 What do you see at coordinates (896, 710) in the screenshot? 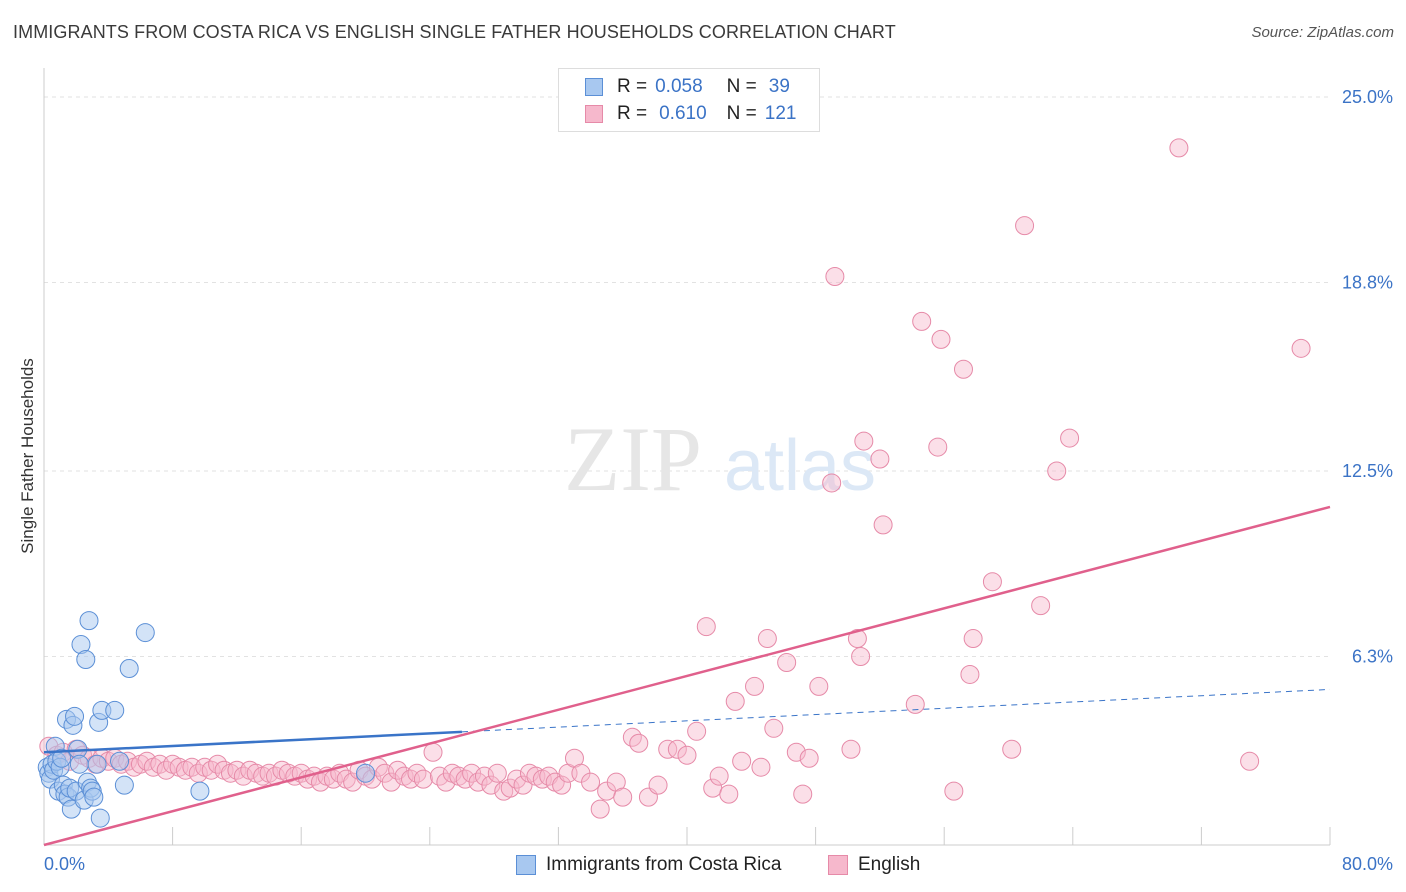
I see `costa-rica-trend-extension` at bounding box center [896, 710].